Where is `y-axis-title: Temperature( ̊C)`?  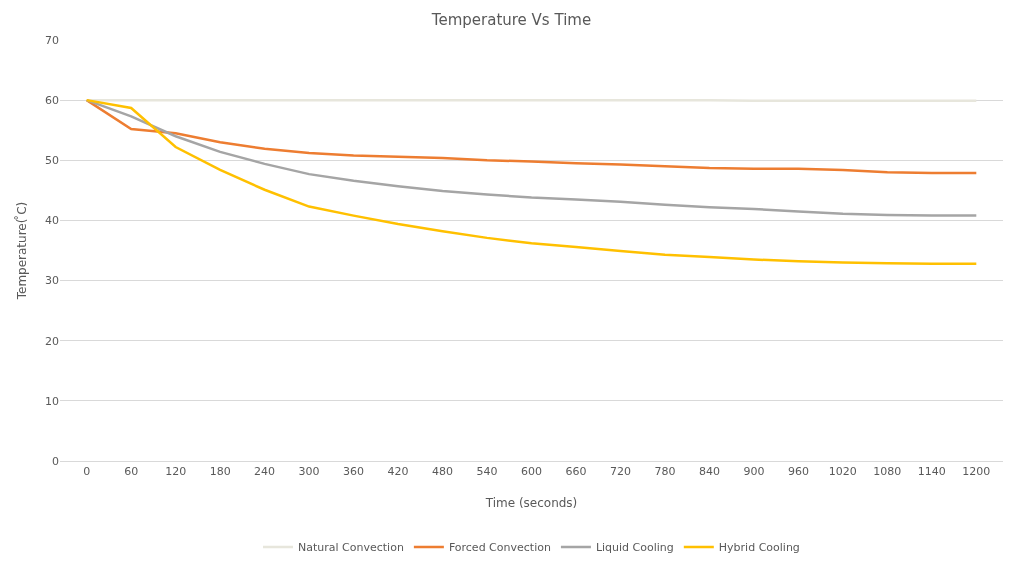 y-axis-title: Temperature( ̊C) is located at coordinates (21, 251).